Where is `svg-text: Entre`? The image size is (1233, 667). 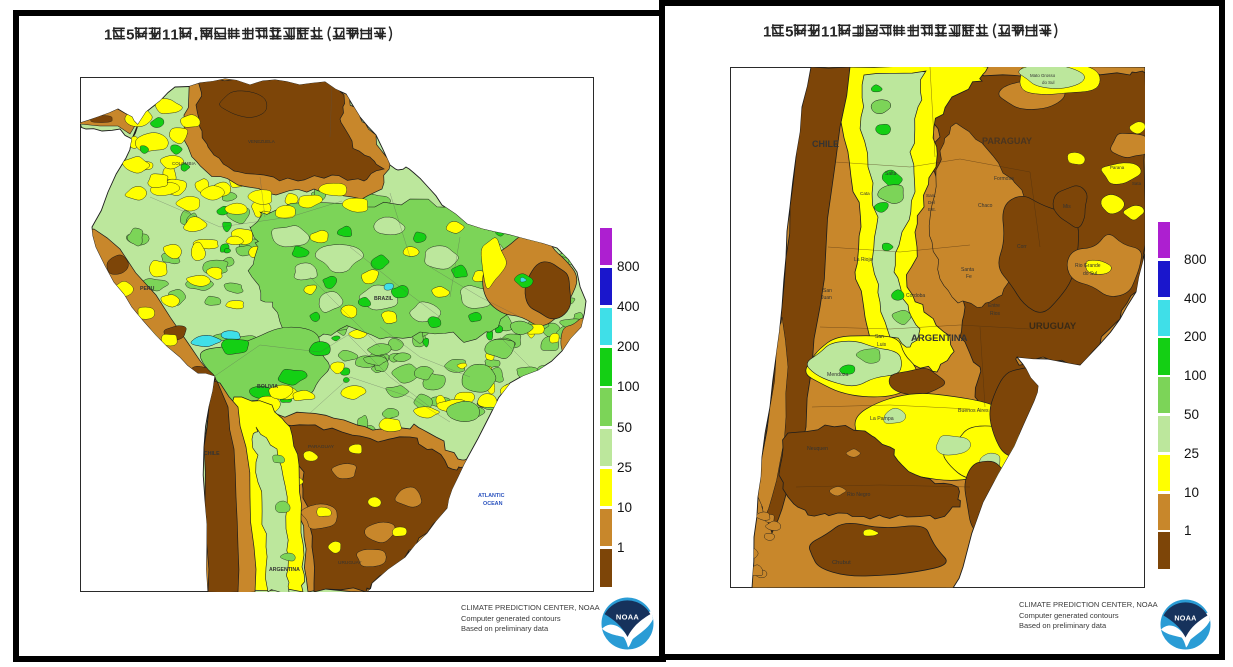
svg-text: Entre is located at coordinates (994, 306).